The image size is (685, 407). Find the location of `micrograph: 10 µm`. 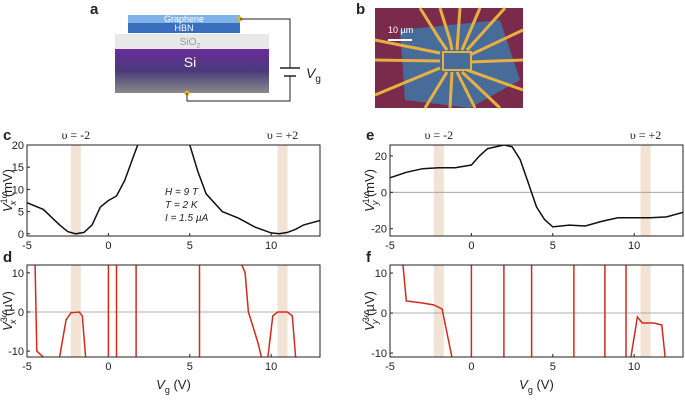

micrograph: 10 µm is located at coordinates (449, 58).